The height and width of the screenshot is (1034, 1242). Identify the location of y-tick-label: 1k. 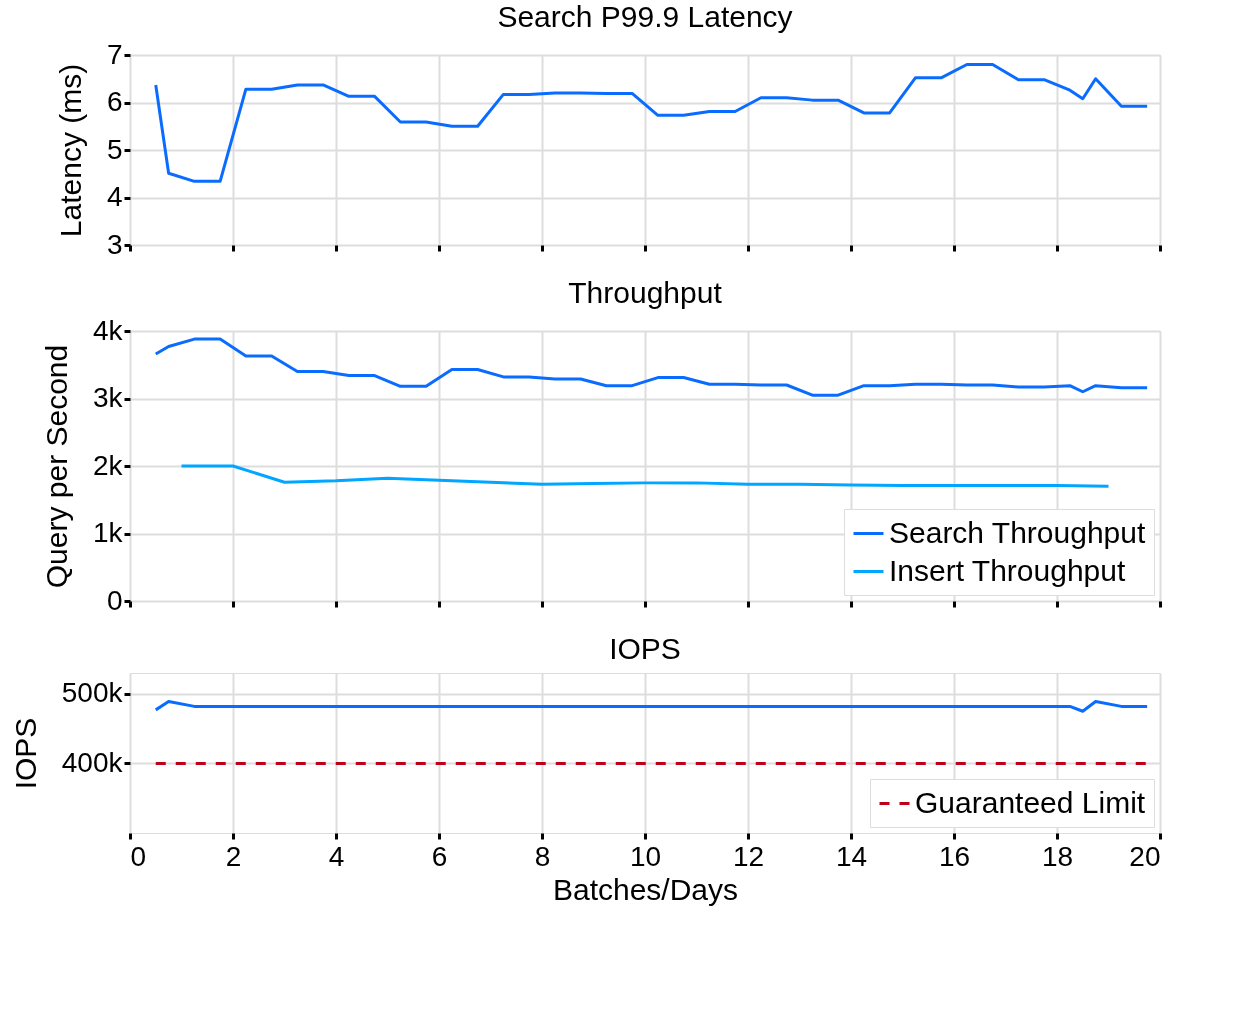
(108, 532).